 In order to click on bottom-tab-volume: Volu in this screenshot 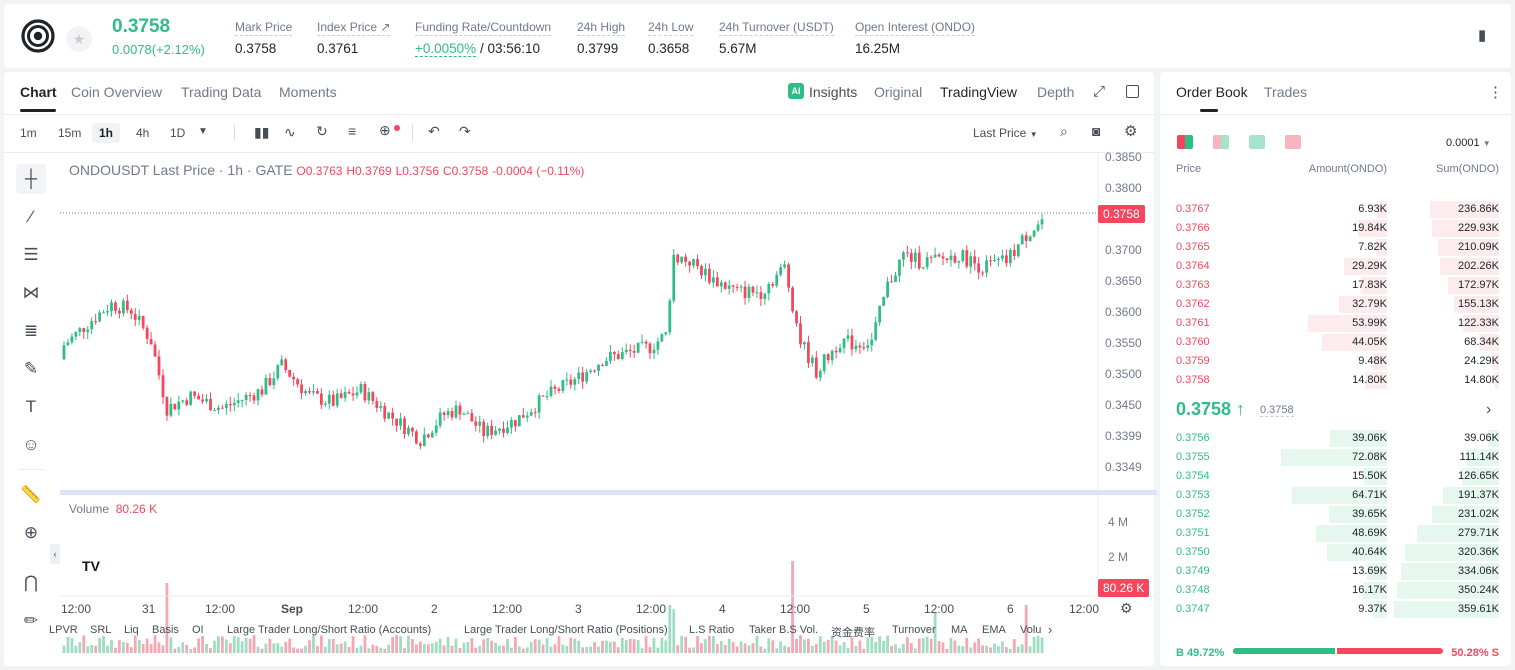, I will do `click(1031, 630)`.